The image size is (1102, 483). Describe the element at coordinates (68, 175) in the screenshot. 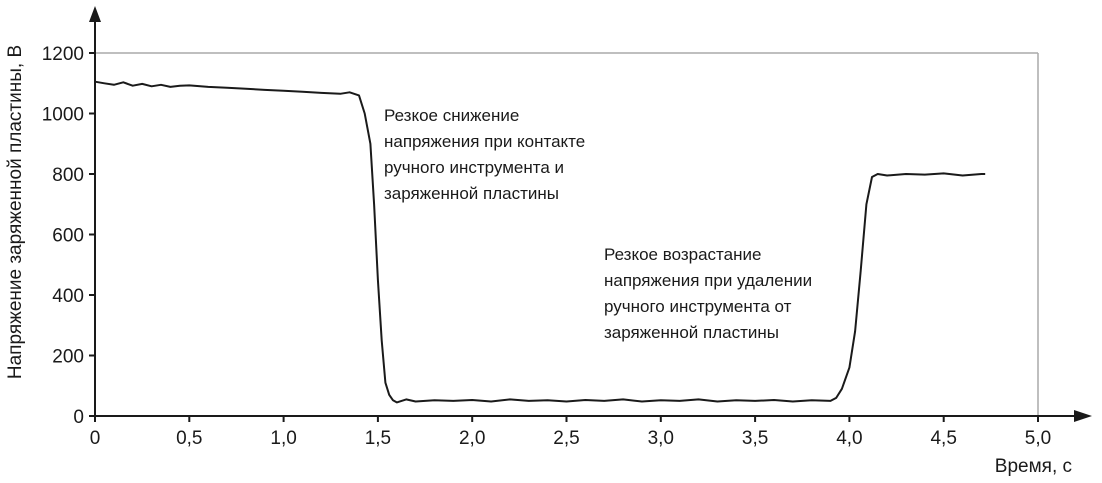

I see `y-tick-label: 800` at that location.